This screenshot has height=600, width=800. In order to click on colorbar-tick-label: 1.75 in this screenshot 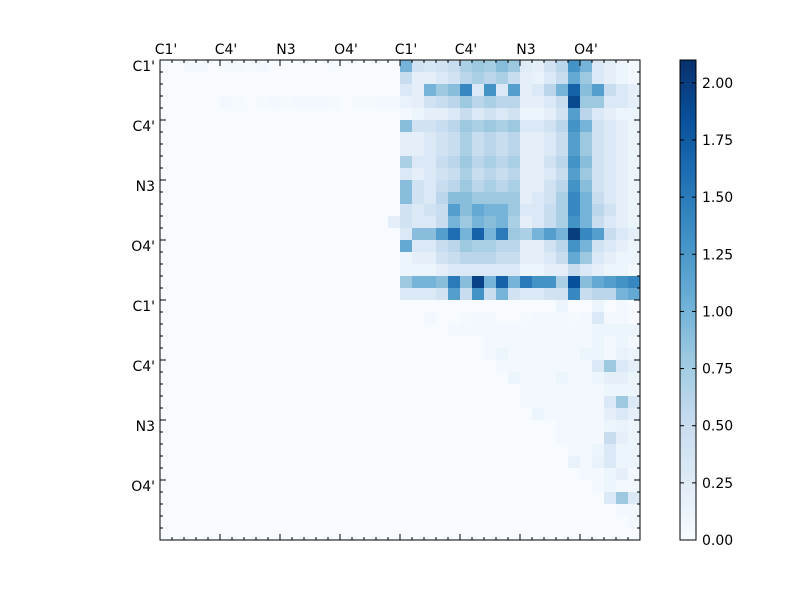, I will do `click(717, 141)`.